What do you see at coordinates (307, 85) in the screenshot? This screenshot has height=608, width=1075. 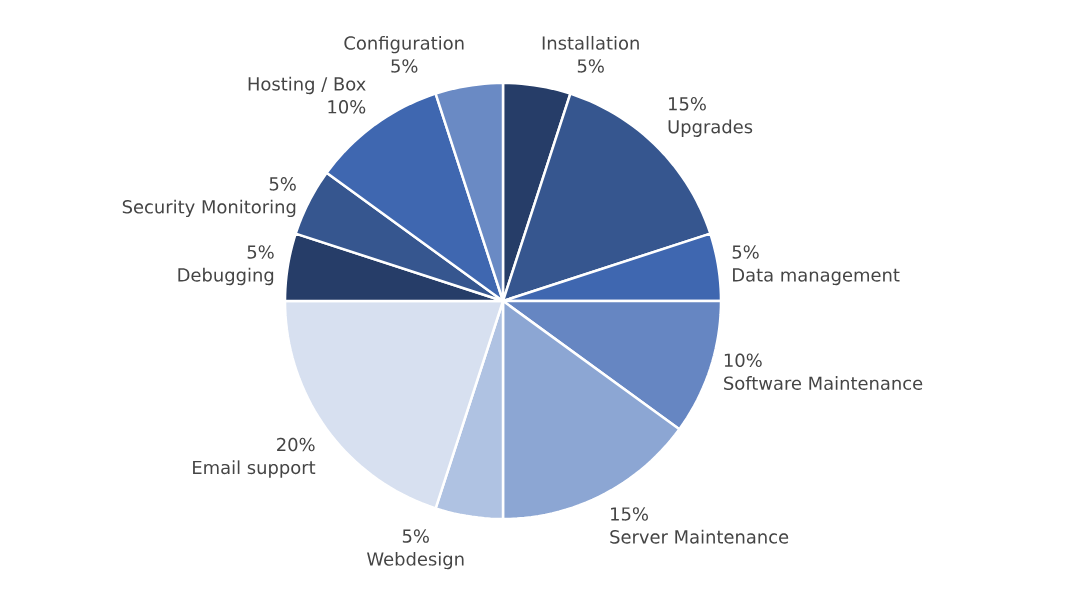 I see `slice-label: Hosting / Box` at bounding box center [307, 85].